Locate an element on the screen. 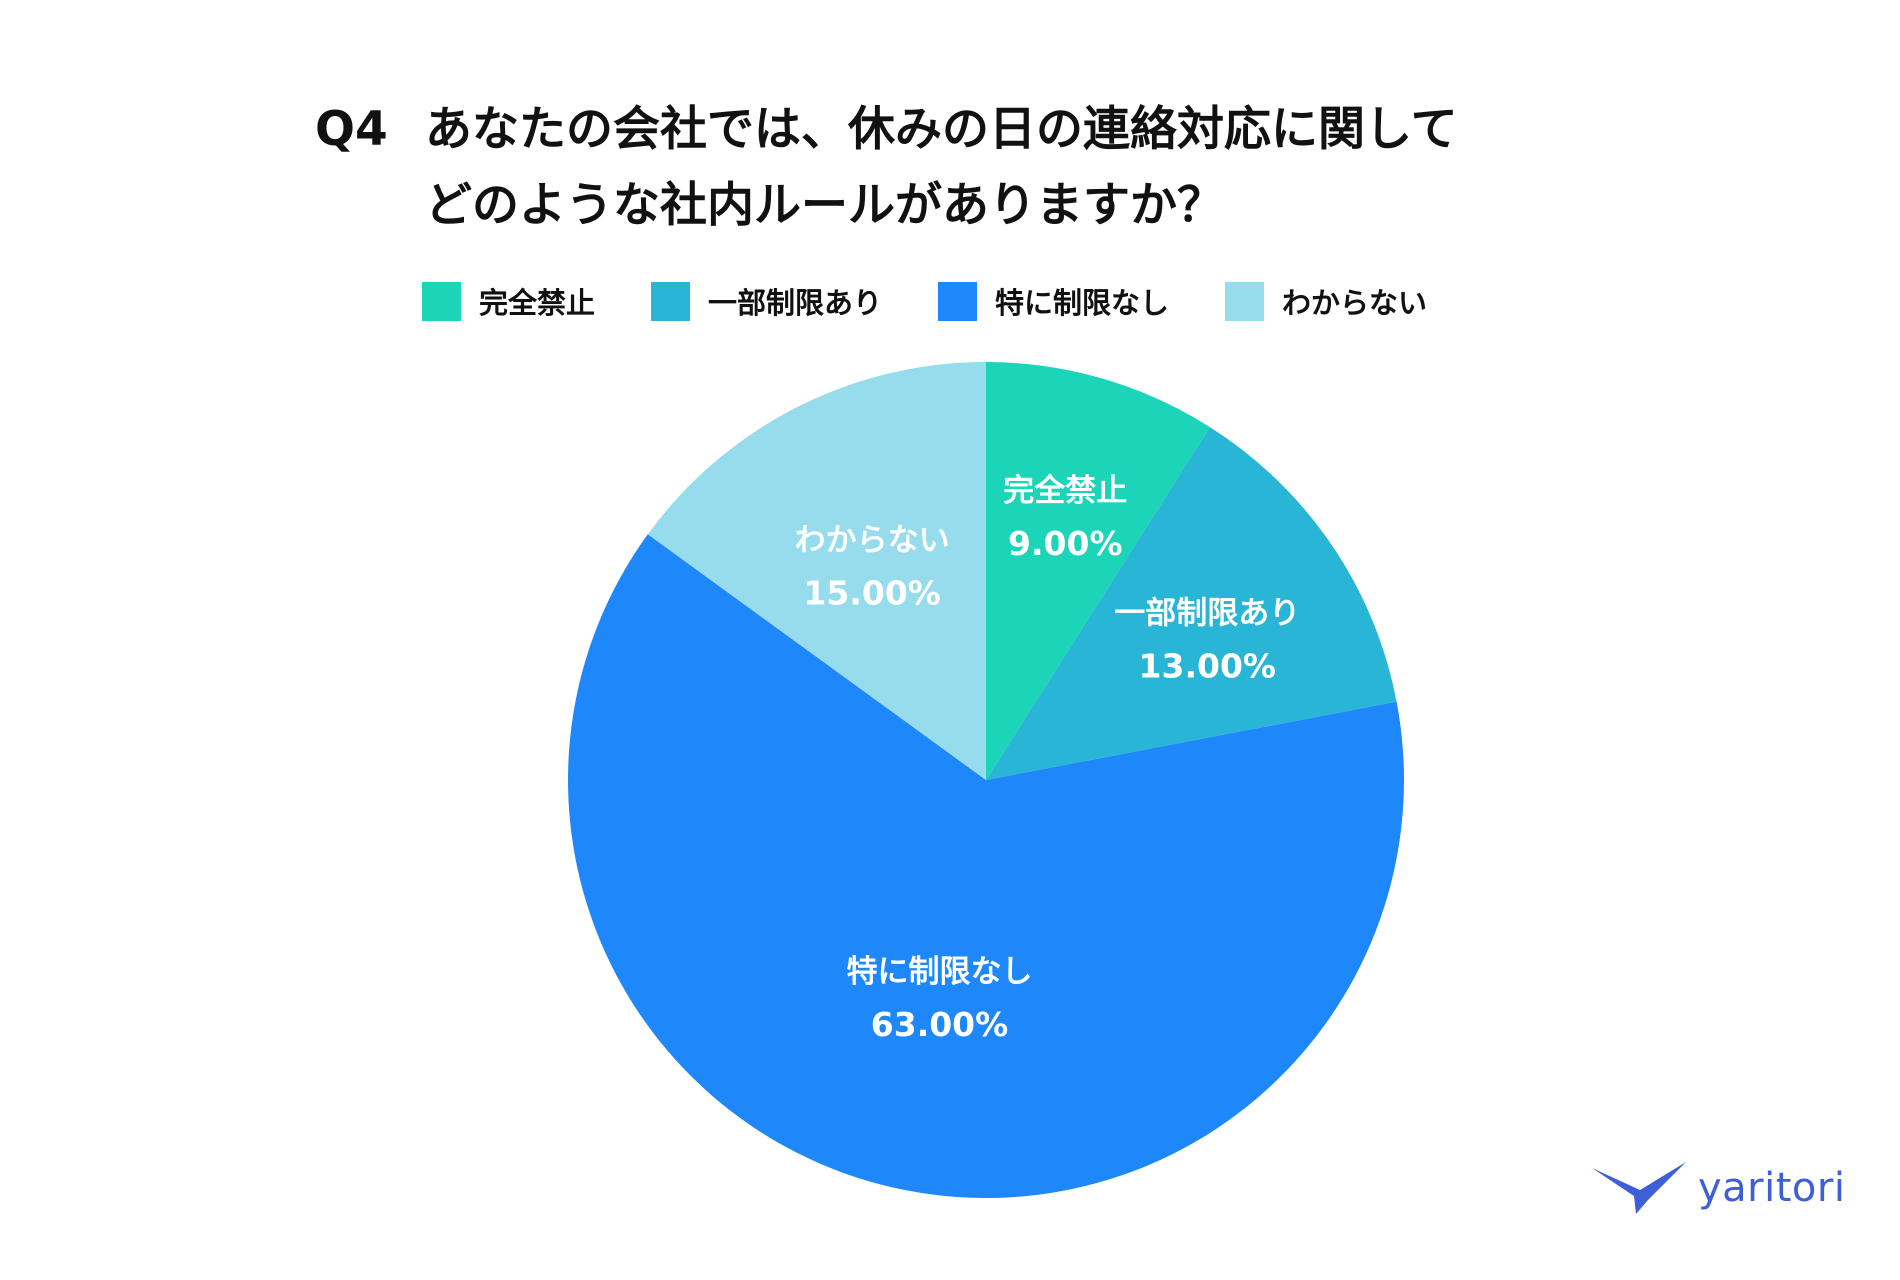 The height and width of the screenshot is (1280, 1900). legend-item: 特に制限なし is located at coordinates (1053, 301).